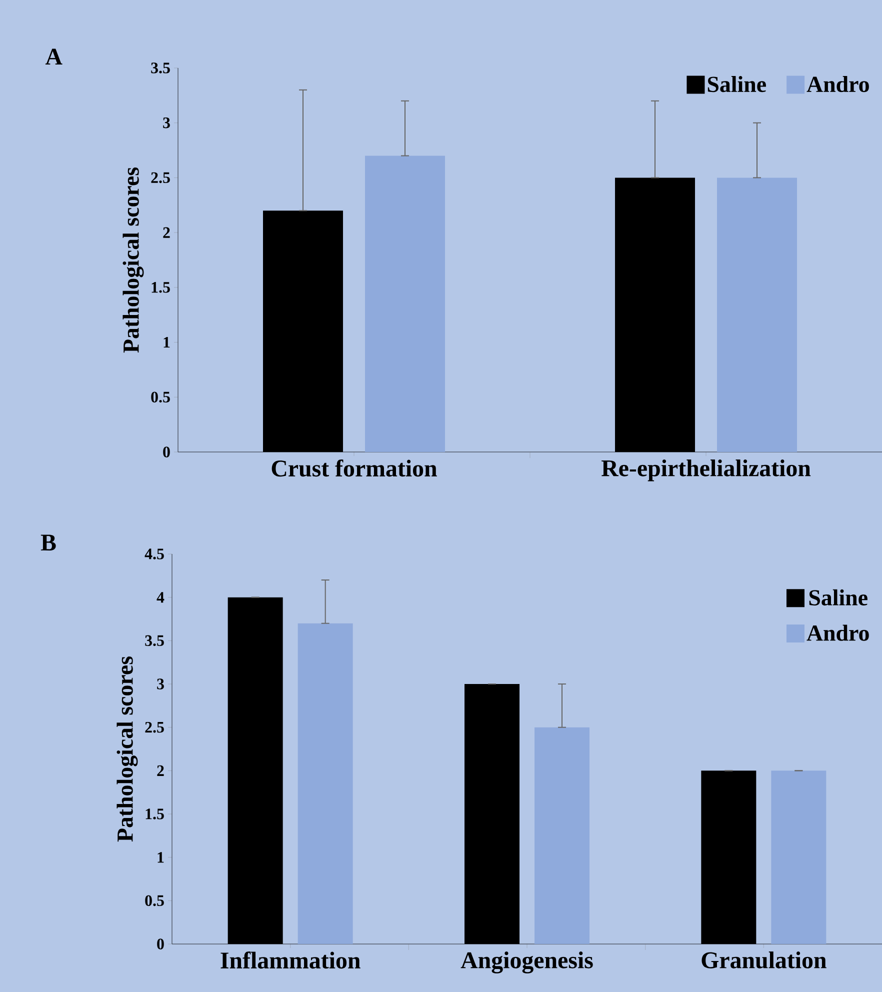 The image size is (882, 992). Describe the element at coordinates (53, 56) in the screenshot. I see `chart-title: A` at that location.